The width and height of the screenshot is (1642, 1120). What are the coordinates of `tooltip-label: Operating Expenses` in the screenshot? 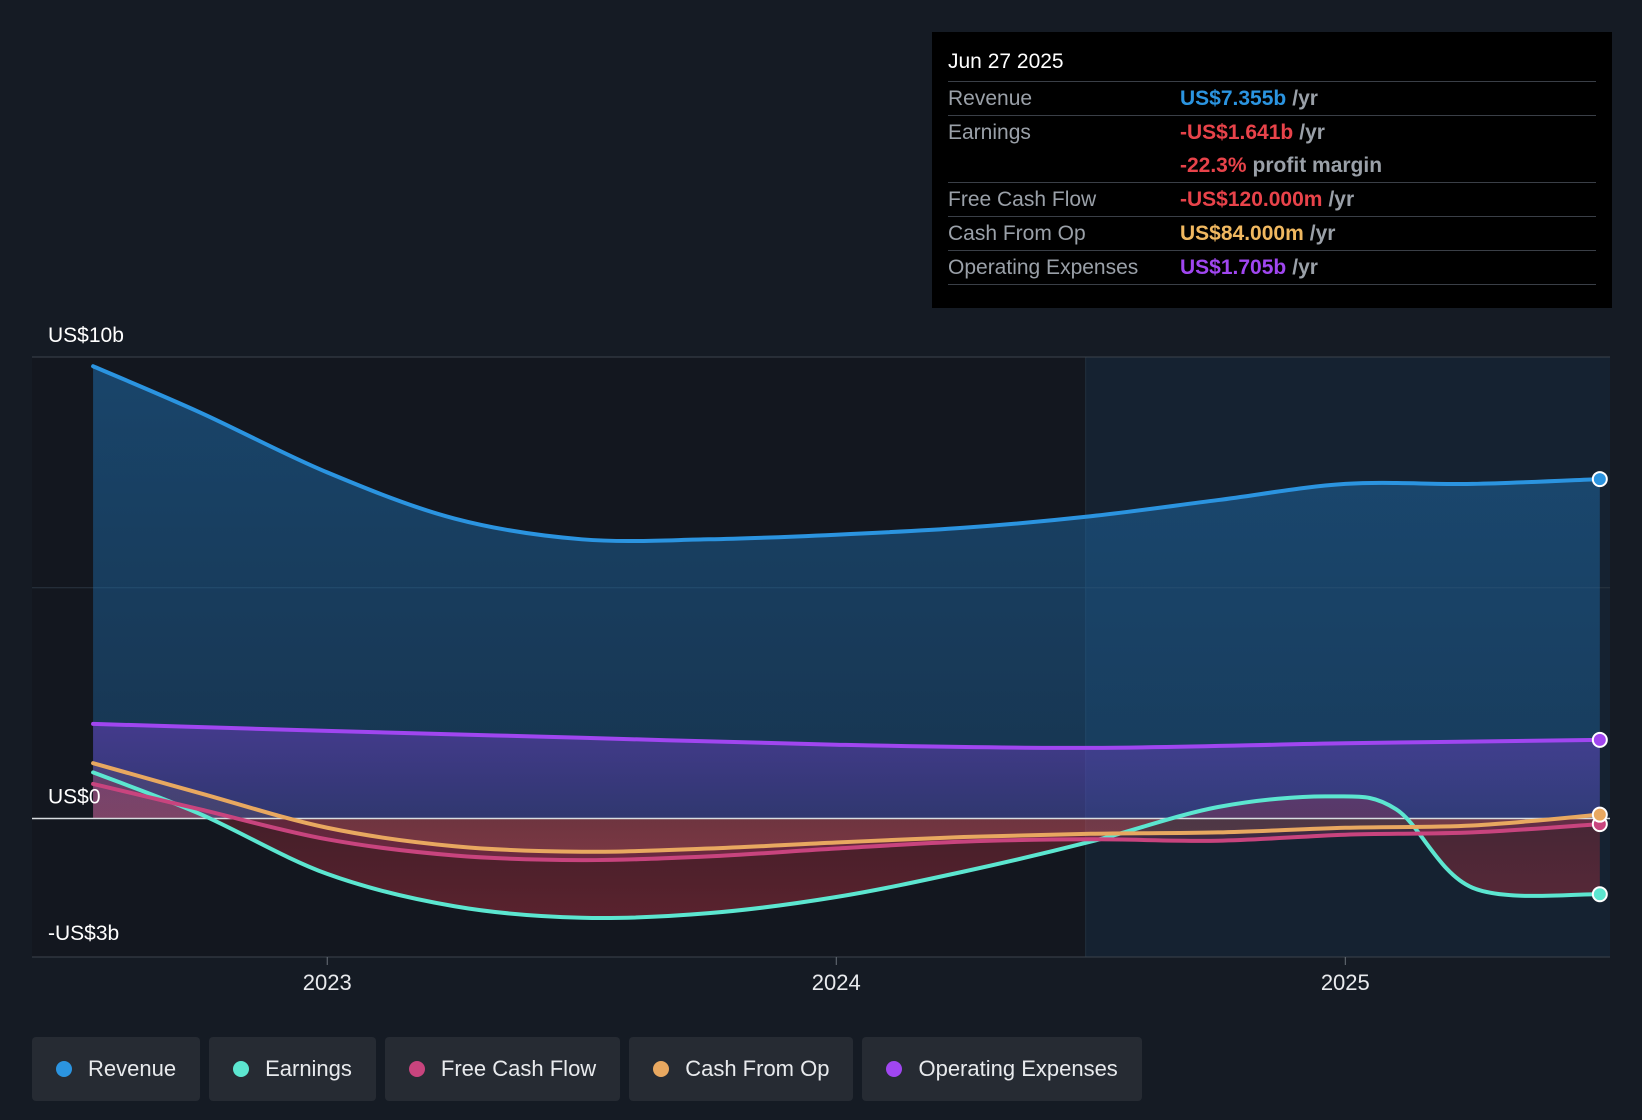 It's located at (1043, 267).